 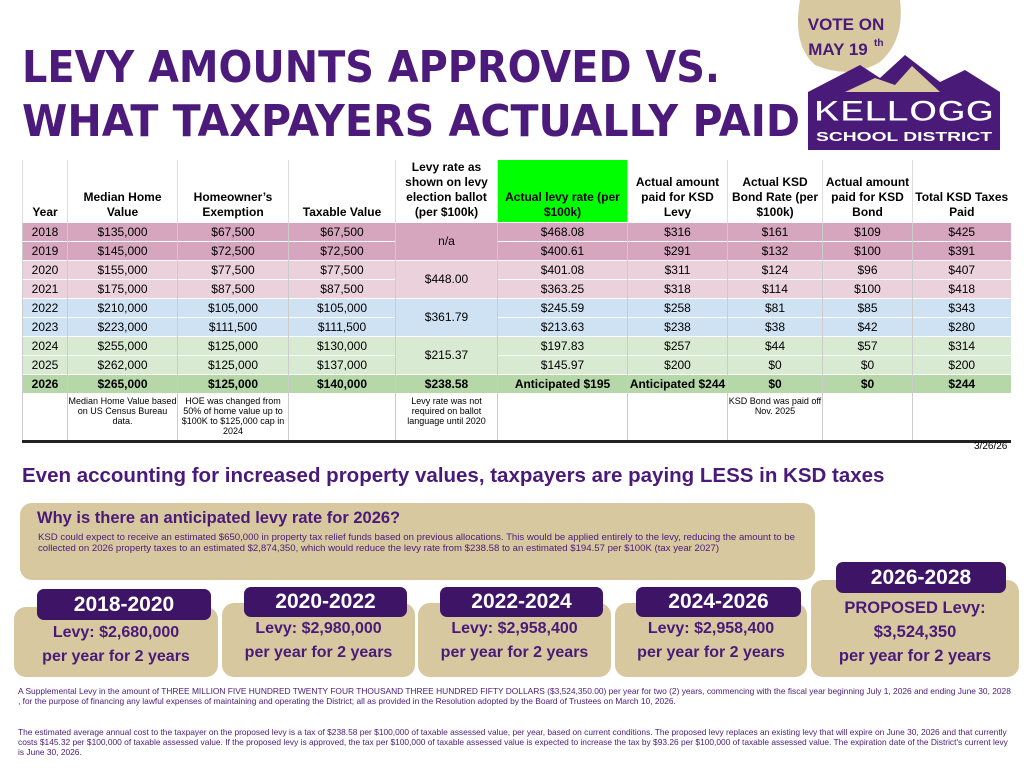 What do you see at coordinates (562, 365) in the screenshot?
I see `table-cell: $145.97` at bounding box center [562, 365].